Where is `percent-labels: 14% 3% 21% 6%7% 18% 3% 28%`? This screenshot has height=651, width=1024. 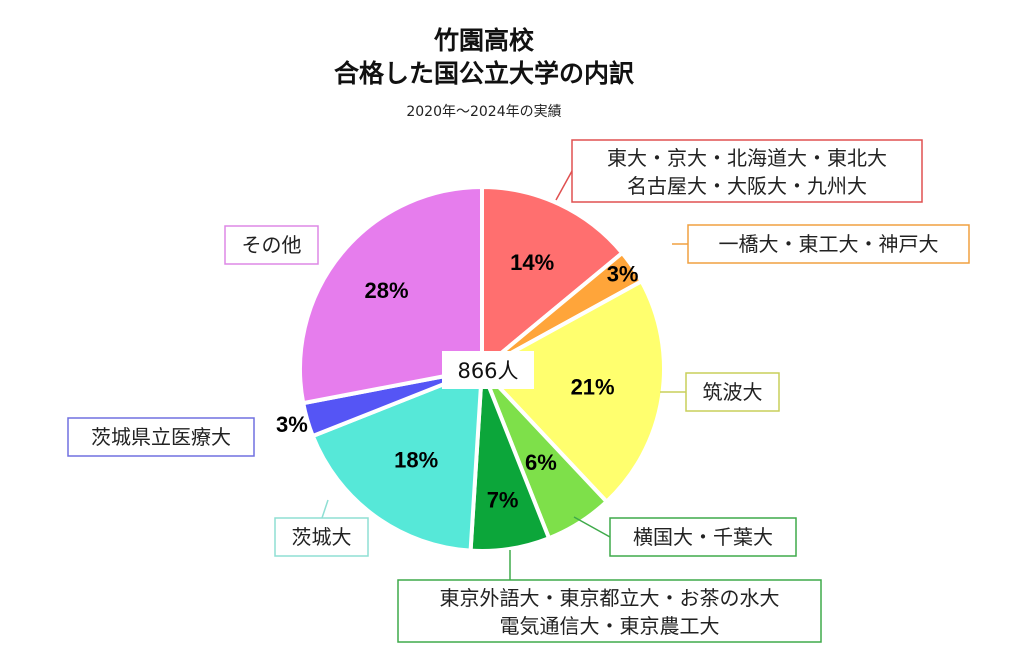
percent-labels: 14% 3% 21% 6%7% 18% 3% 28% is located at coordinates (457, 381).